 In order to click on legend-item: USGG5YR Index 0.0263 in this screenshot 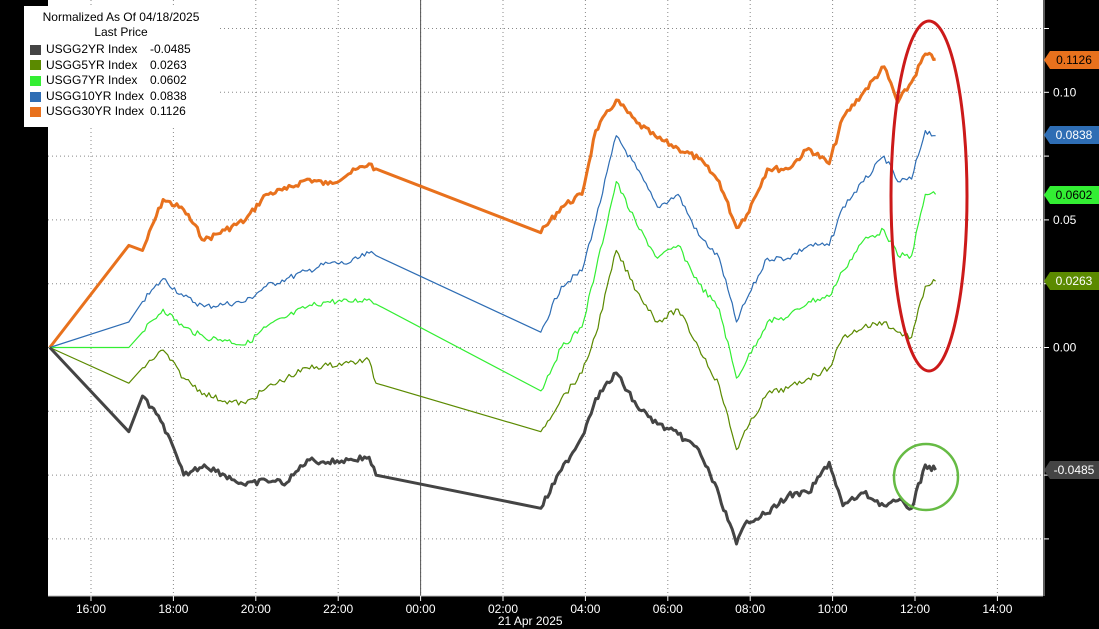, I will do `click(121, 66)`.